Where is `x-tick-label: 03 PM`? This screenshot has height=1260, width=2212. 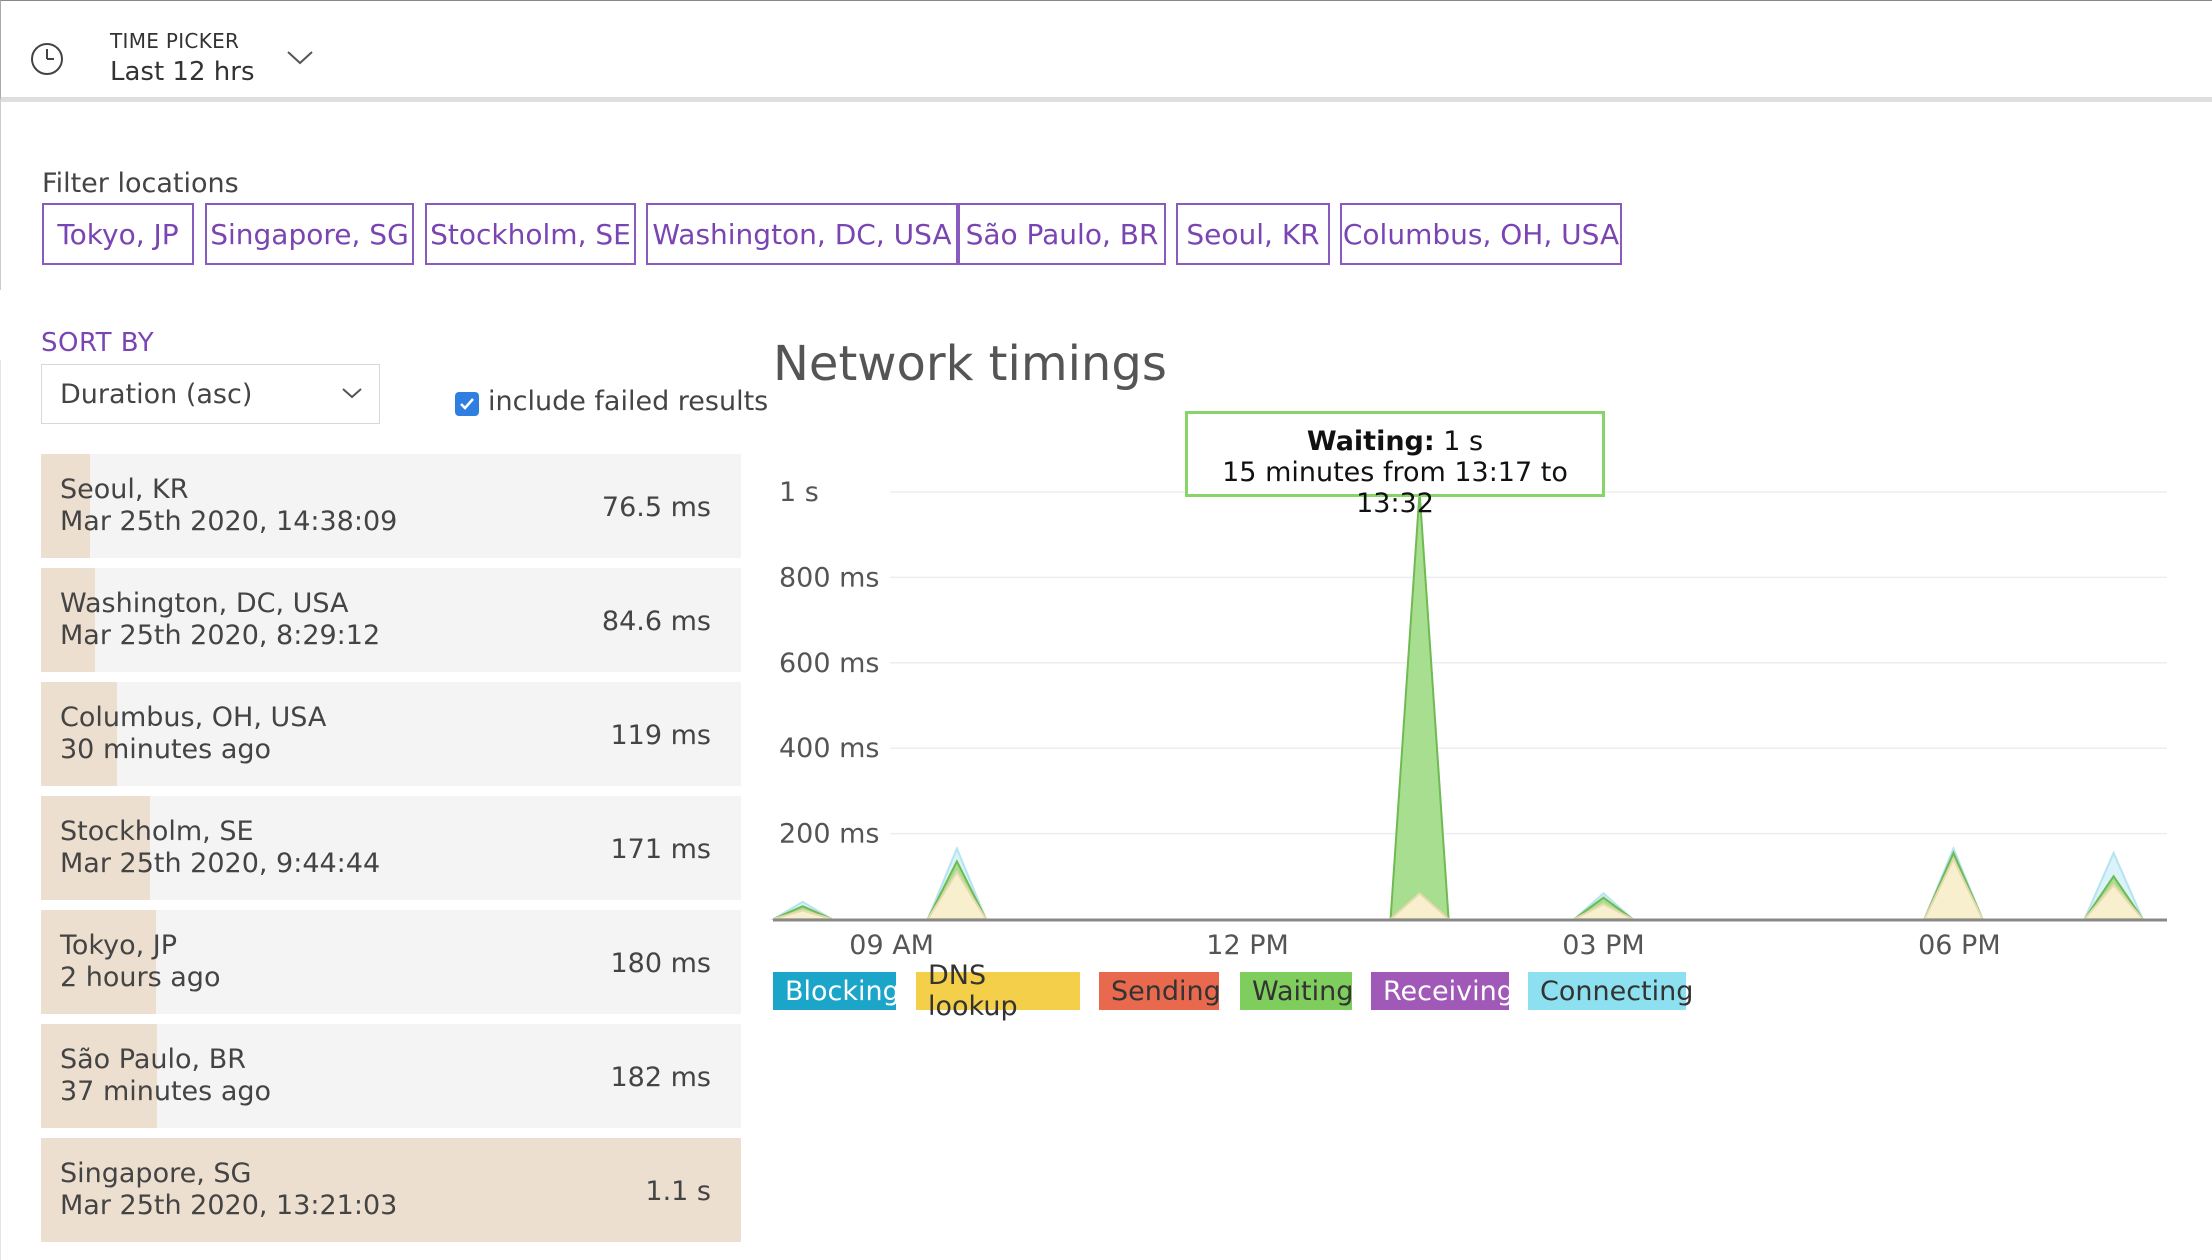
x-tick-label: 03 PM is located at coordinates (1603, 945).